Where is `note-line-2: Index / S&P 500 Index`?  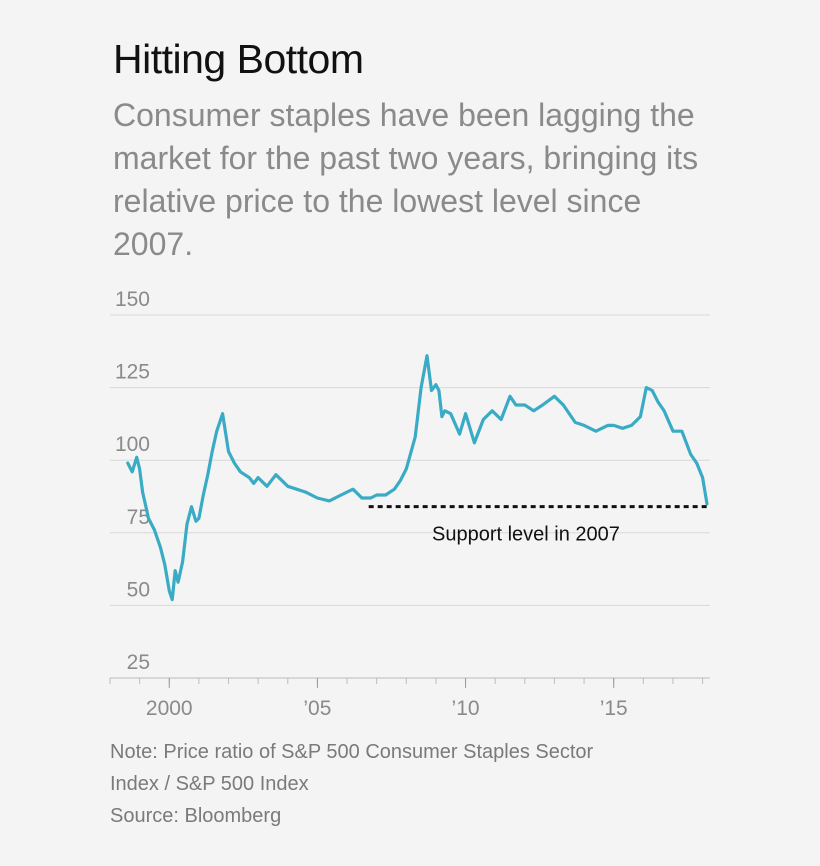
note-line-2: Index / S&P 500 Index is located at coordinates (209, 784).